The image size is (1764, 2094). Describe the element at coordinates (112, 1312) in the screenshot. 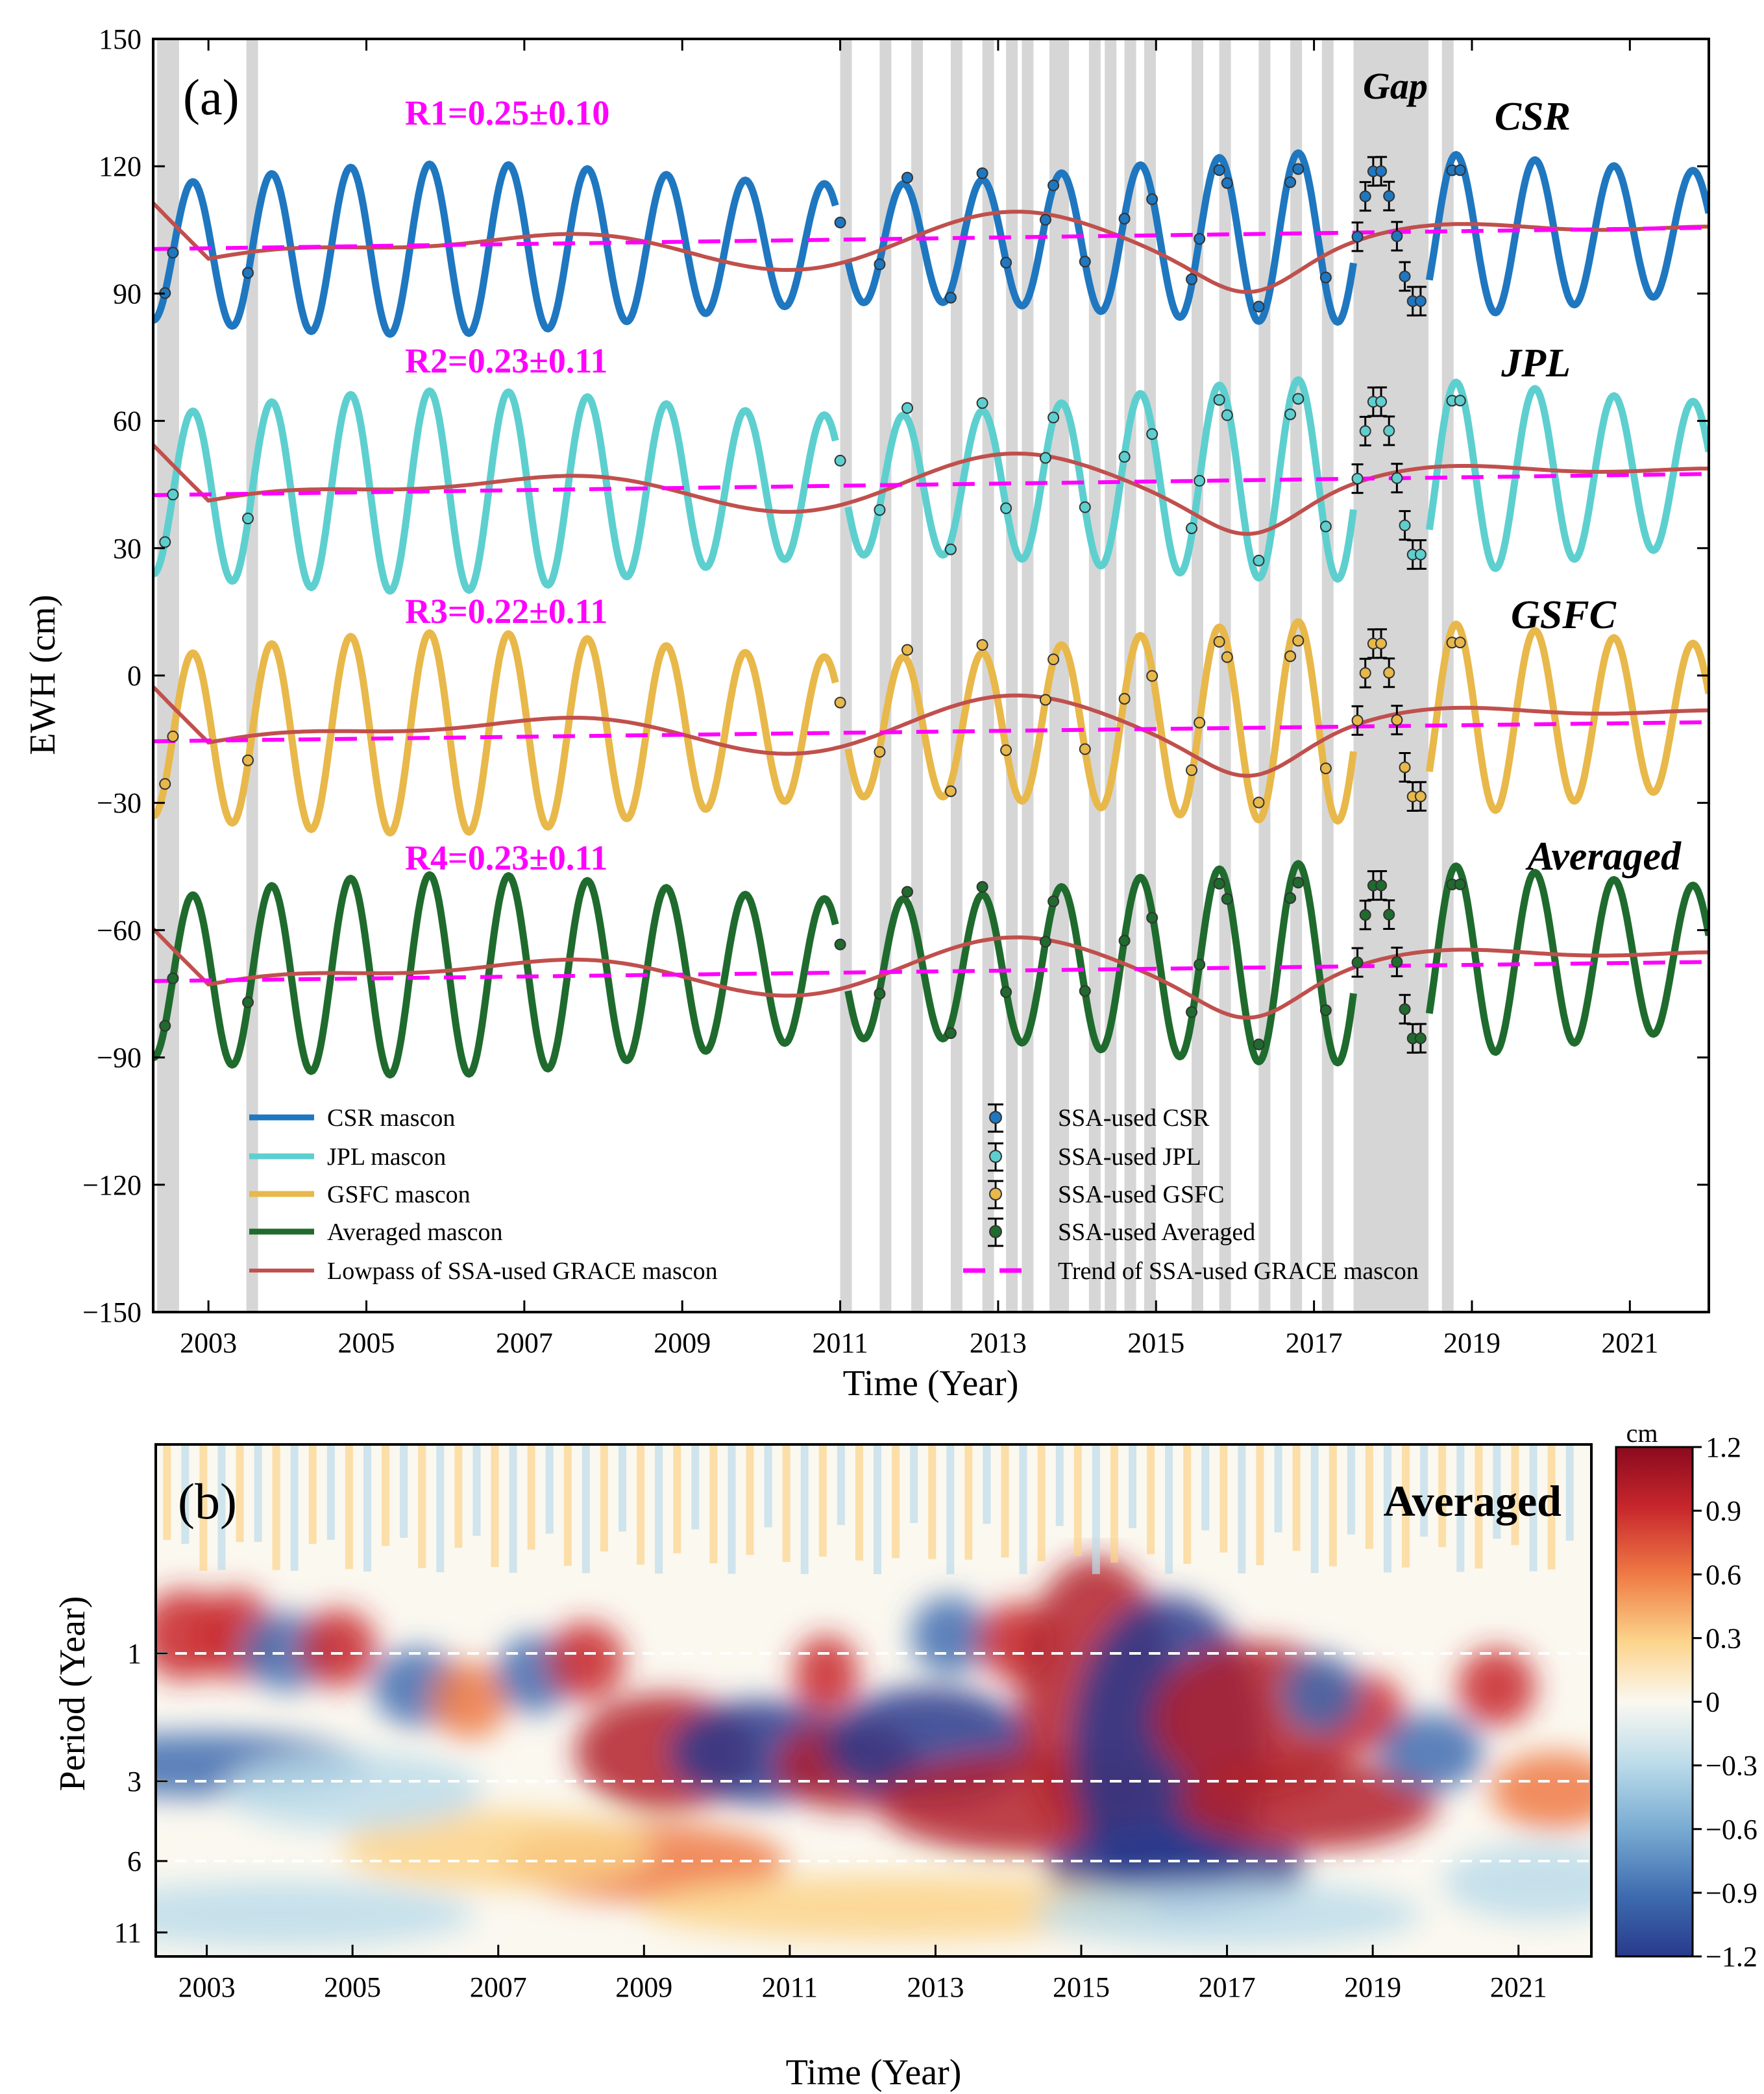

I see `y-tick-label: −150` at that location.